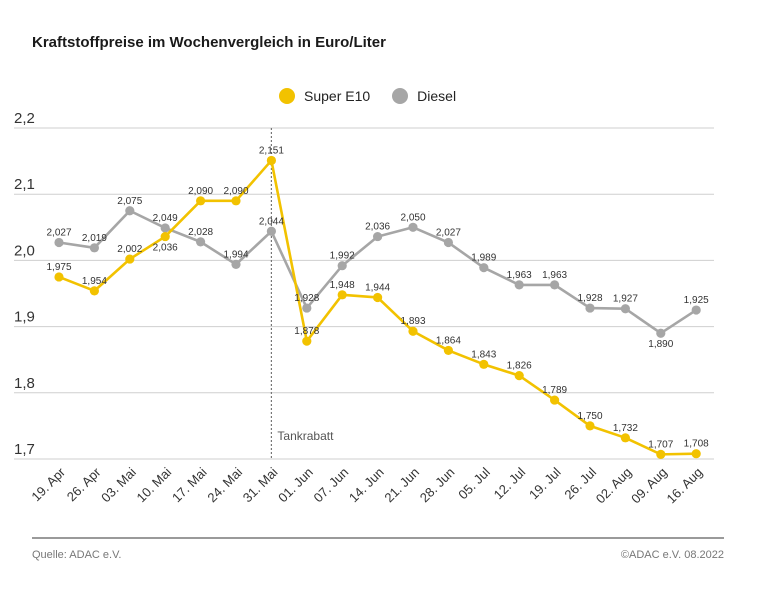 The height and width of the screenshot is (600, 758). Describe the element at coordinates (448, 340) in the screenshot. I see `data-label-super-e10: 1,864` at that location.